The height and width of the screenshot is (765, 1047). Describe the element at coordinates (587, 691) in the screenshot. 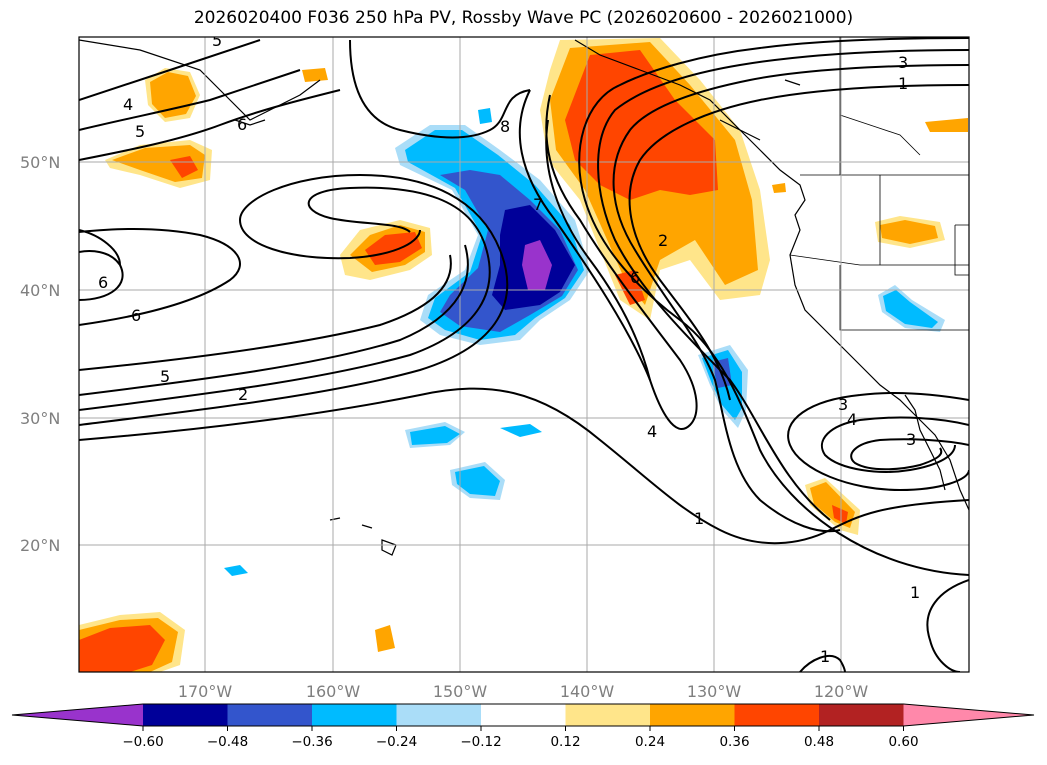

I see `lon-label: 140°W` at that location.